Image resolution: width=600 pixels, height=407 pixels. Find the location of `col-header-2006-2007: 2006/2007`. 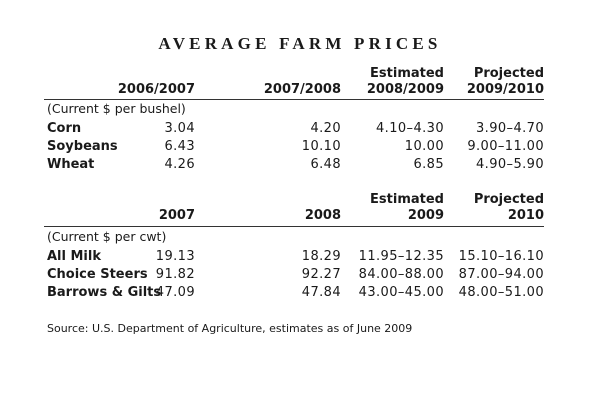

col-header-2006-2007: 2006/2007 is located at coordinates (156, 89).